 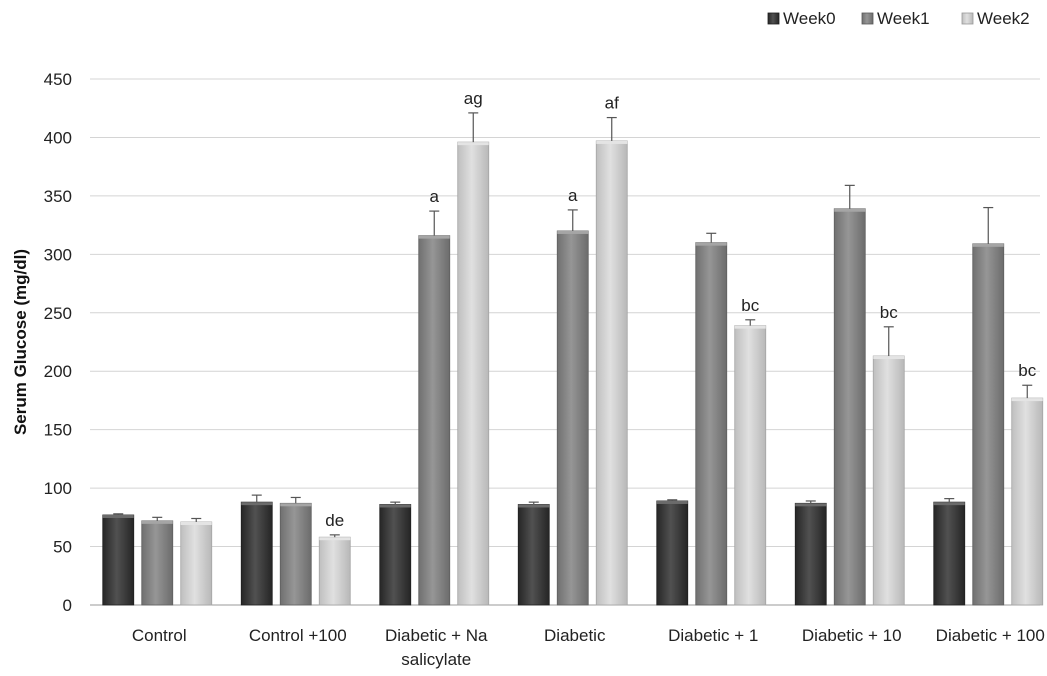 What do you see at coordinates (20, 342) in the screenshot?
I see `y-axis-label: Serum Glucose (mg/dl)` at bounding box center [20, 342].